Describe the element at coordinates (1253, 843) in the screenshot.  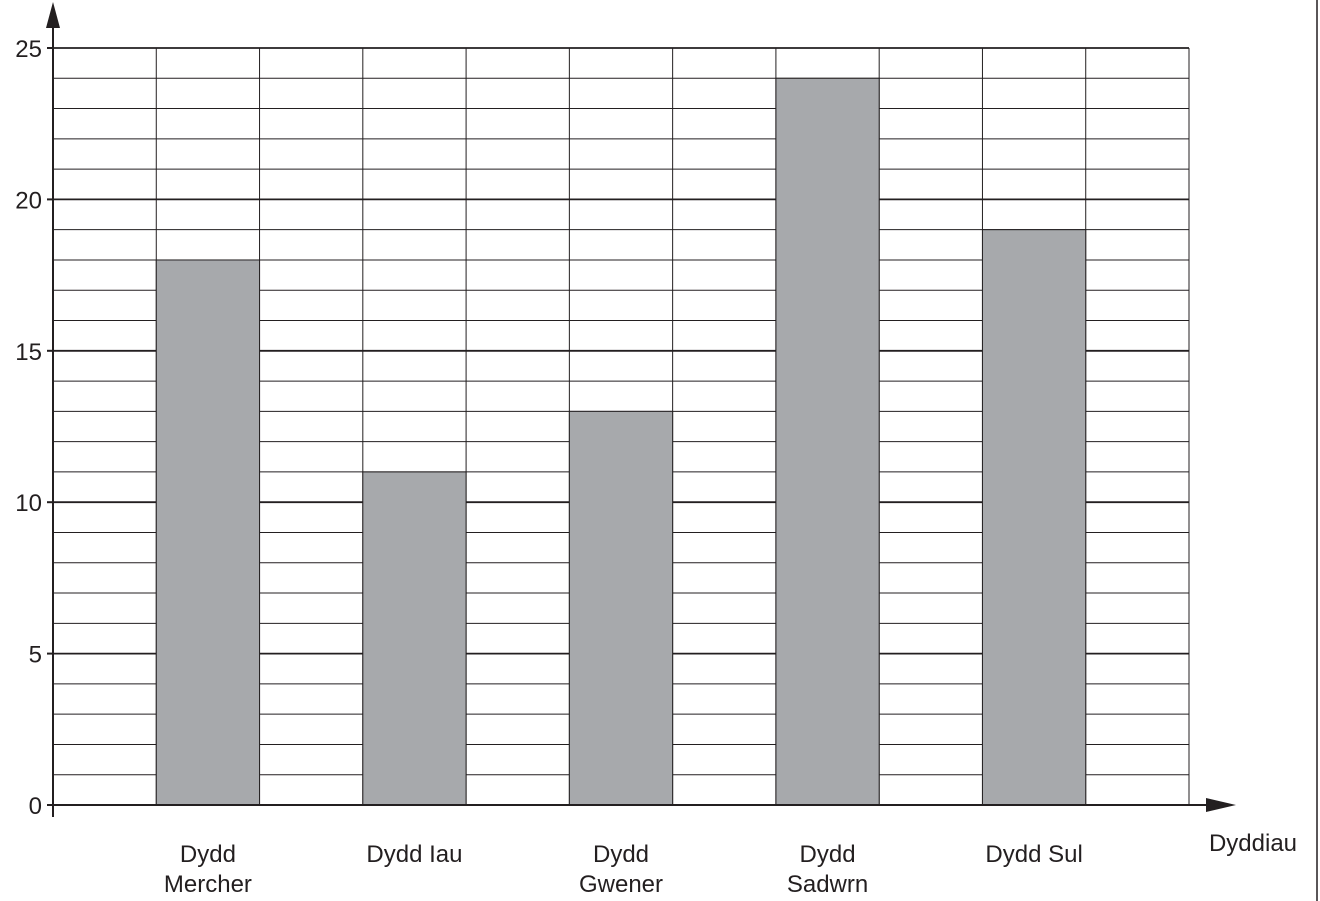
I see `x-axis-label: Dyddiau` at that location.